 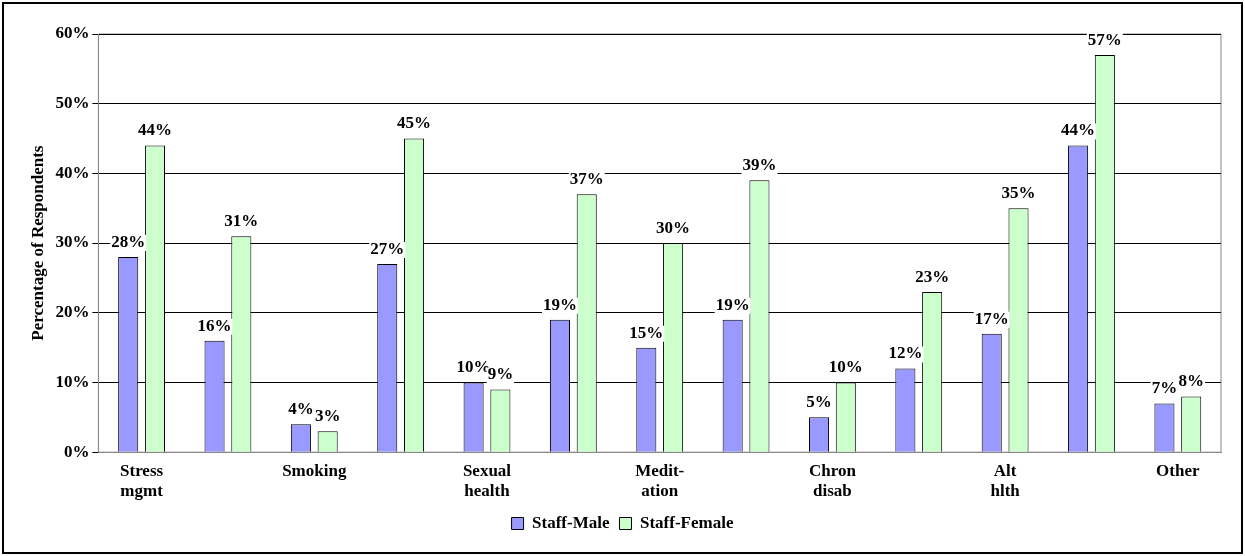 What do you see at coordinates (1005, 480) in the screenshot?
I see `x-tick-label: Alt hlth` at bounding box center [1005, 480].